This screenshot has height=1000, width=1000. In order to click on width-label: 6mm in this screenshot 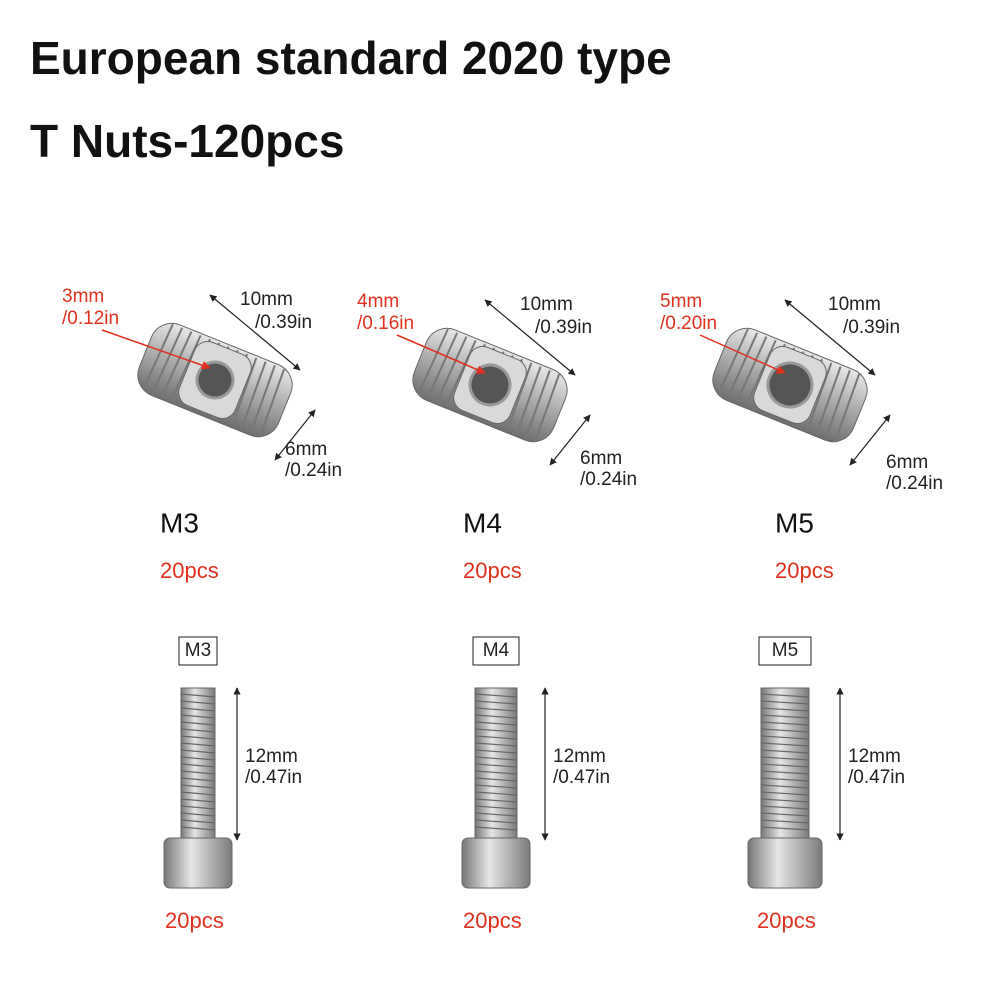, I will do `click(601, 458)`.